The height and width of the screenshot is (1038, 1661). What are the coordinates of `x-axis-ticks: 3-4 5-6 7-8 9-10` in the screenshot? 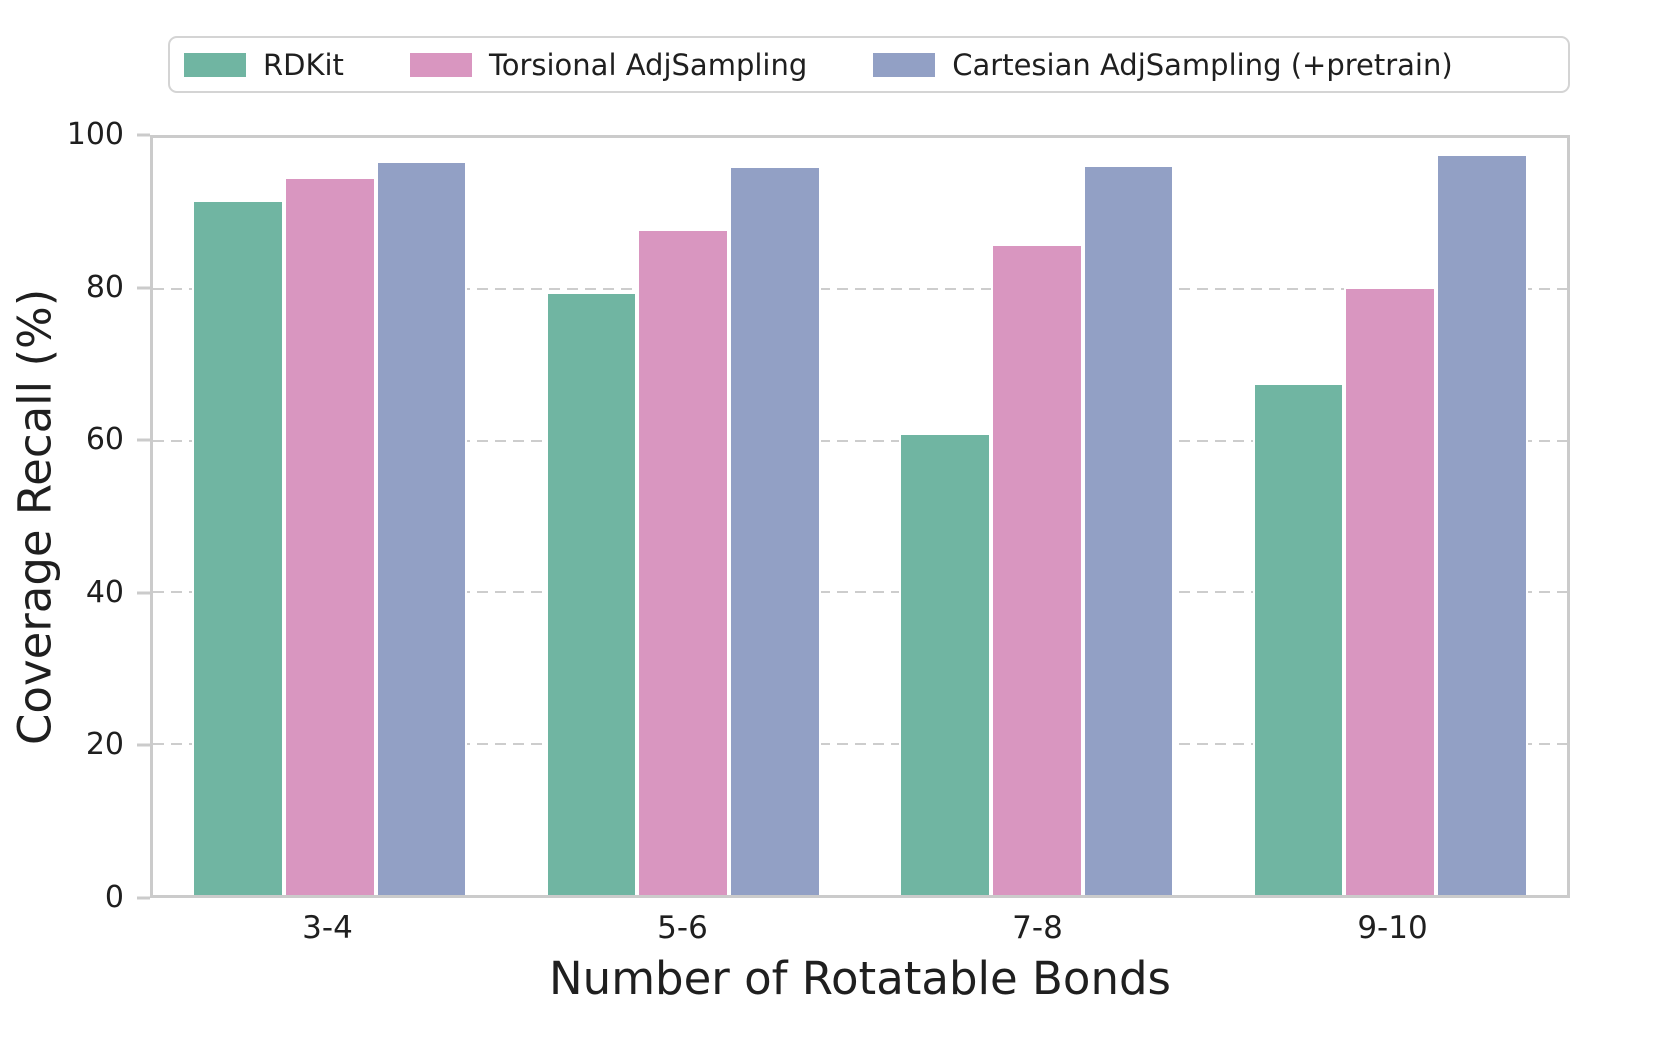 It's located at (860, 928).